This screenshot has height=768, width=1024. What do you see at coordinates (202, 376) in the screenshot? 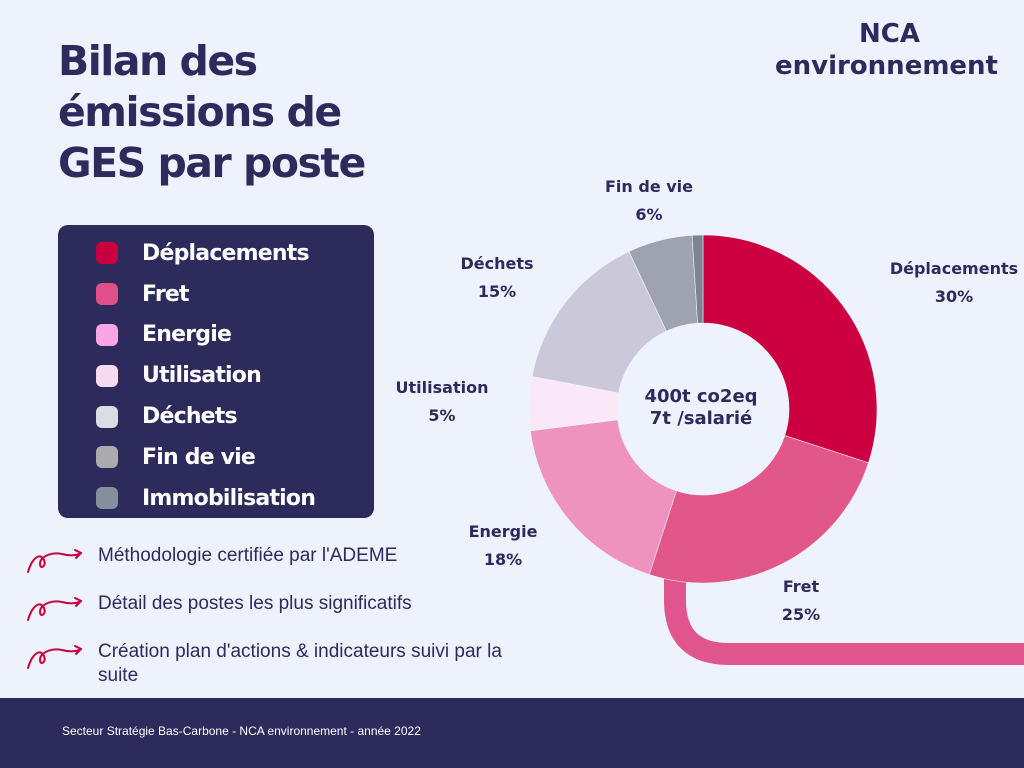
I see `legend-label: Utilisation` at bounding box center [202, 376].